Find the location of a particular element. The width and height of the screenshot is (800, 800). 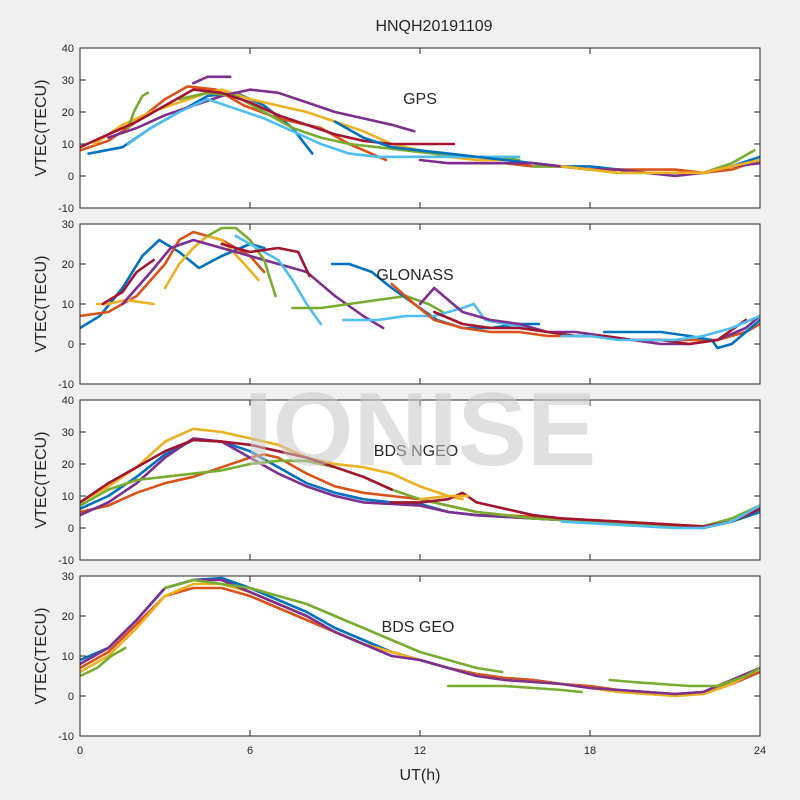

watermark-text: IONISE is located at coordinates (420, 430).